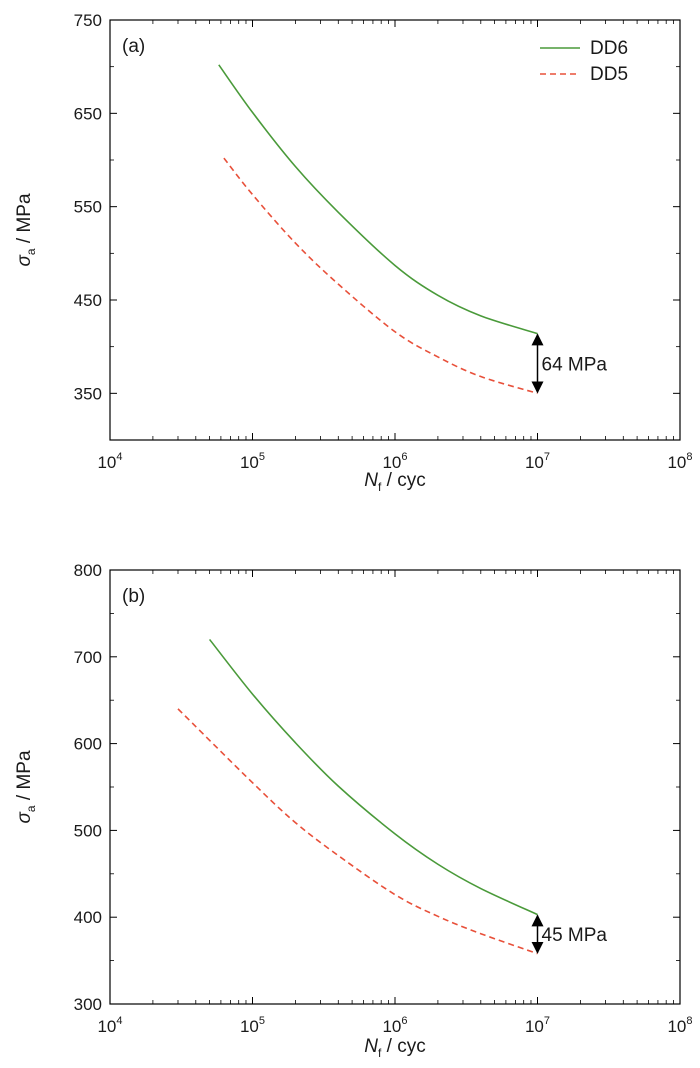 The image size is (700, 1068). Describe the element at coordinates (88, 657) in the screenshot. I see `y-tick-label: 700` at that location.